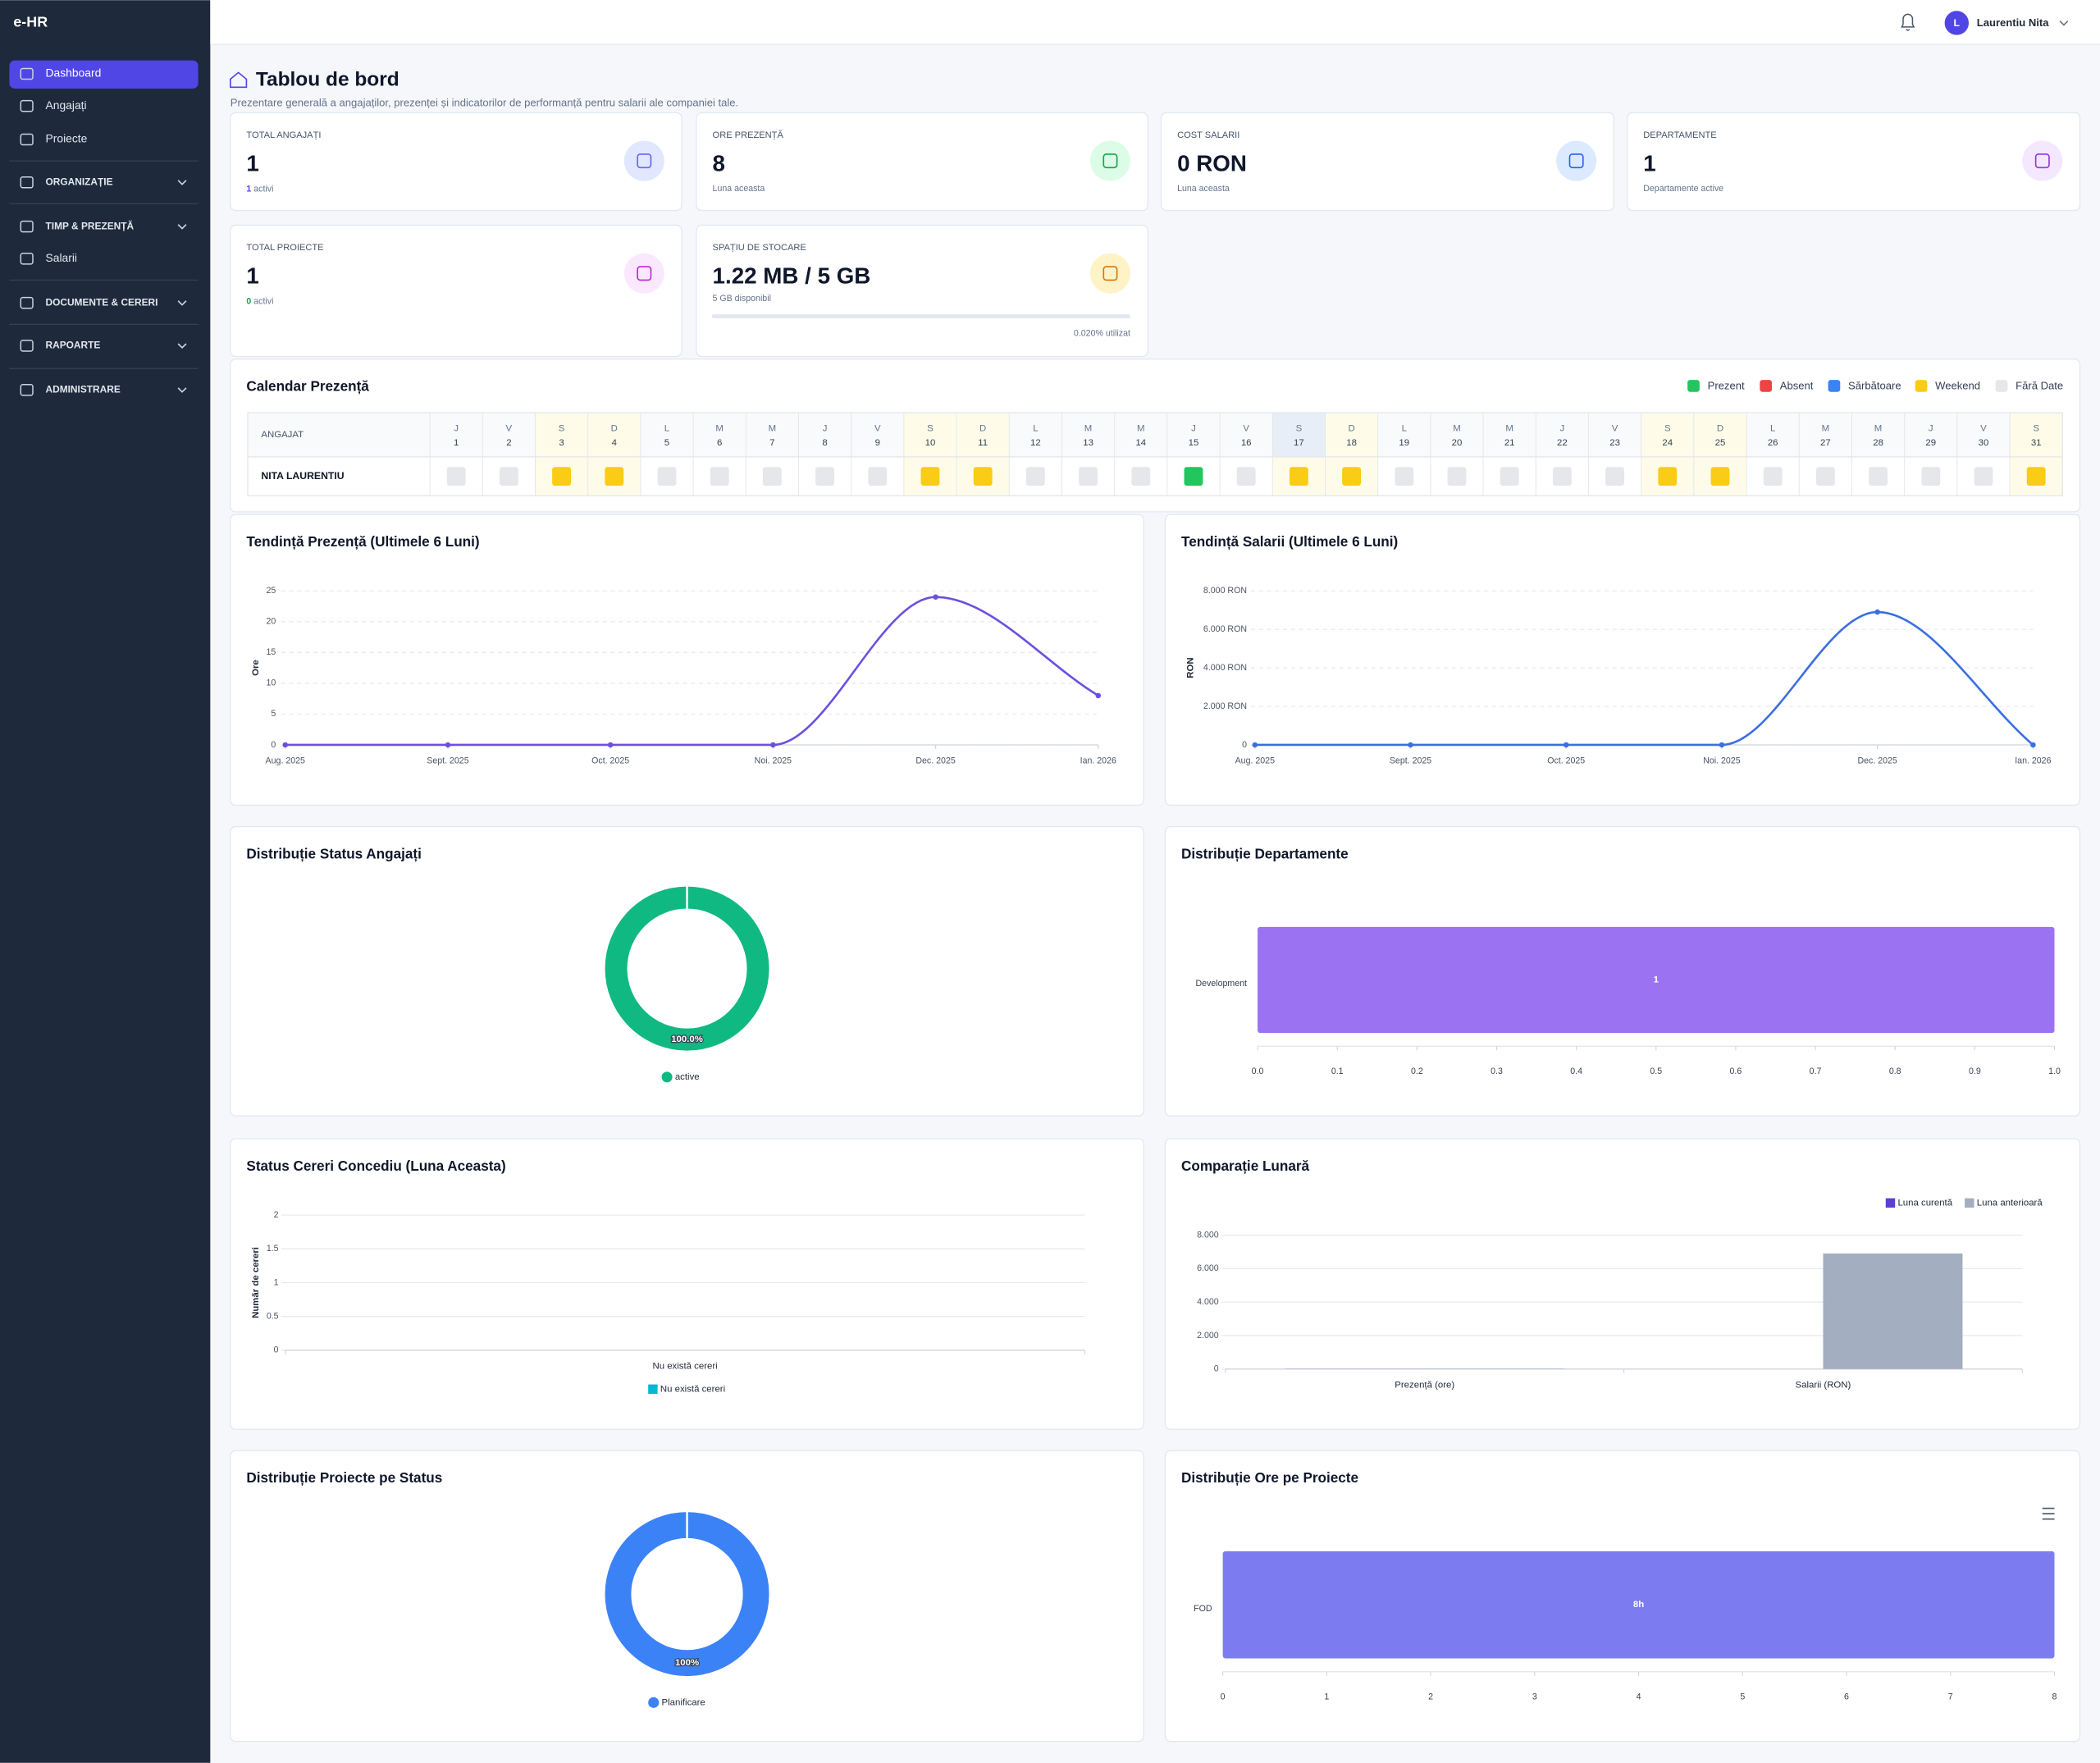 This screenshot has width=2100, height=1763. What do you see at coordinates (1225, 706) in the screenshot?
I see `y-tick-label: 2.000 RON` at bounding box center [1225, 706].